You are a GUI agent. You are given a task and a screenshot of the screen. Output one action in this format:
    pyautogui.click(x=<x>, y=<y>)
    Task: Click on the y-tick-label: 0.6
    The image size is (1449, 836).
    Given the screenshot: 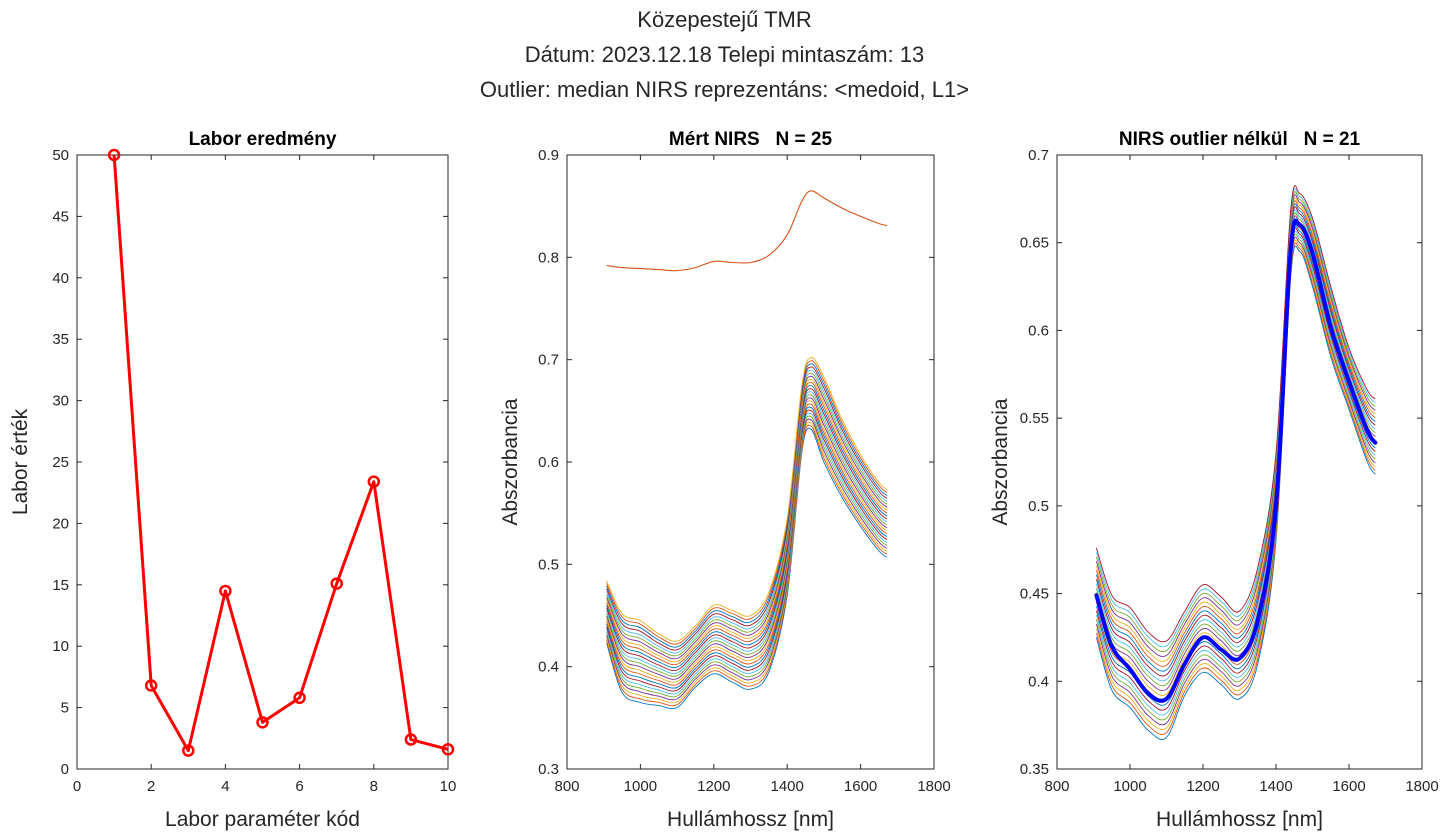 What is the action you would take?
    pyautogui.click(x=1038, y=330)
    